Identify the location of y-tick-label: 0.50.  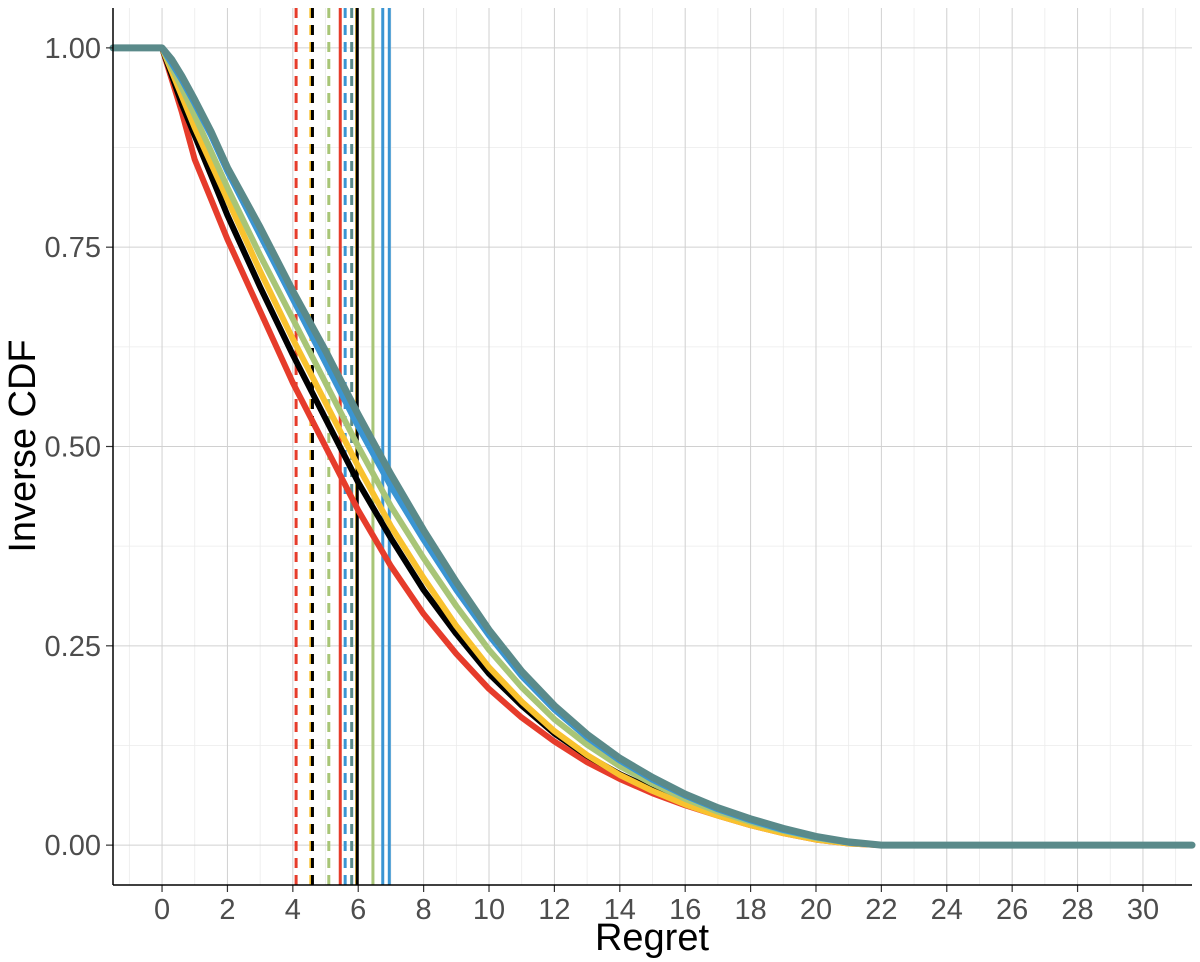
(73, 448).